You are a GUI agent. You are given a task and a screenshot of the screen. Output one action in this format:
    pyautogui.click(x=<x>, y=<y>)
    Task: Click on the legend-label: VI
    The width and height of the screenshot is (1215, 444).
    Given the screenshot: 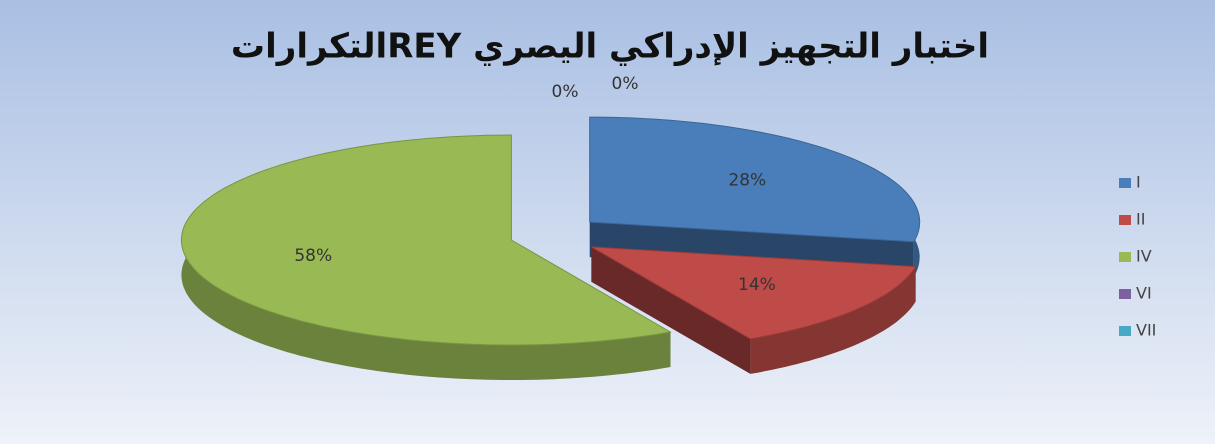 What is the action you would take?
    pyautogui.click(x=1144, y=293)
    